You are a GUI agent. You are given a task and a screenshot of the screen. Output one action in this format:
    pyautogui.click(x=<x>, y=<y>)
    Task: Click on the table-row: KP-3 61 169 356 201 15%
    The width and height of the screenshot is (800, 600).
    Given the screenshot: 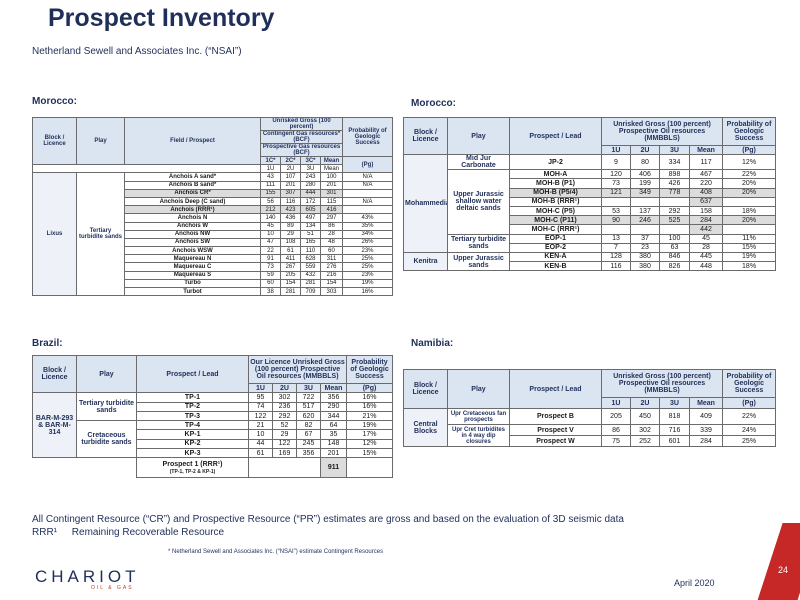 What is the action you would take?
    pyautogui.click(x=213, y=453)
    